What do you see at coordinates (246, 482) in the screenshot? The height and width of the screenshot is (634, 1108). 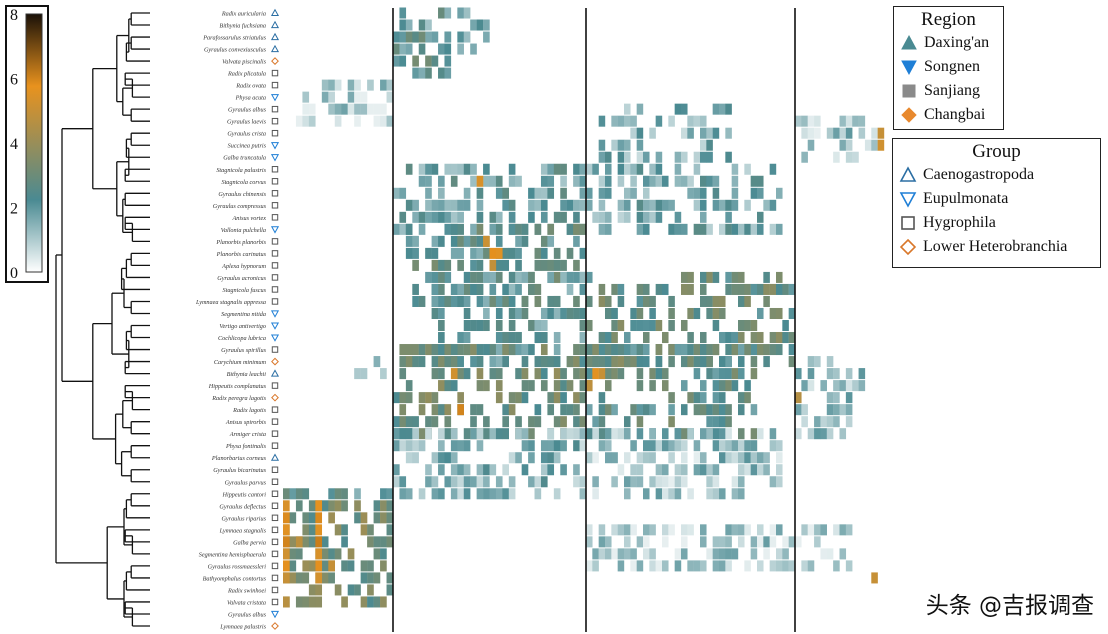 I see `row-label: Gyraulus parvus` at bounding box center [246, 482].